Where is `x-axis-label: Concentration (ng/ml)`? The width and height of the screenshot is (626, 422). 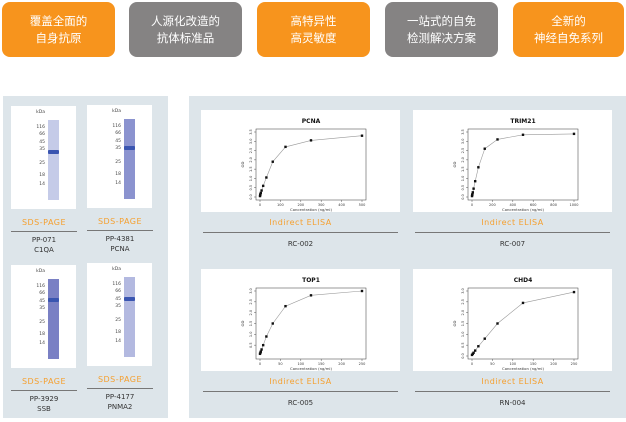
x-axis-label: Concentration (ng/ml) is located at coordinates (523, 368).